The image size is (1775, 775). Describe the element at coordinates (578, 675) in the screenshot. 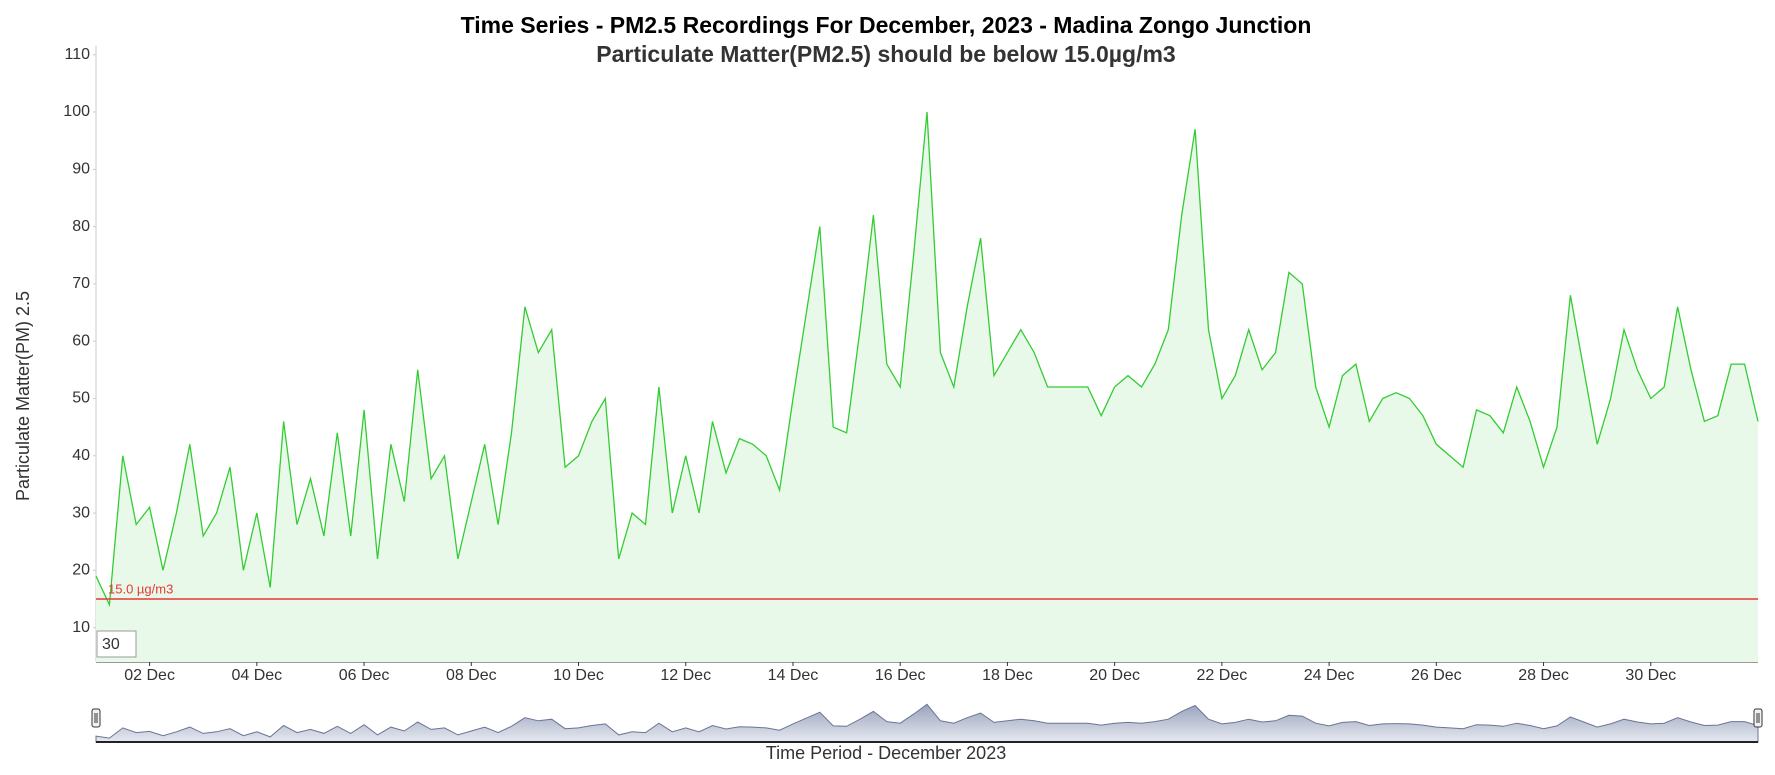

I see `x-tick-label: 10 Dec` at that location.